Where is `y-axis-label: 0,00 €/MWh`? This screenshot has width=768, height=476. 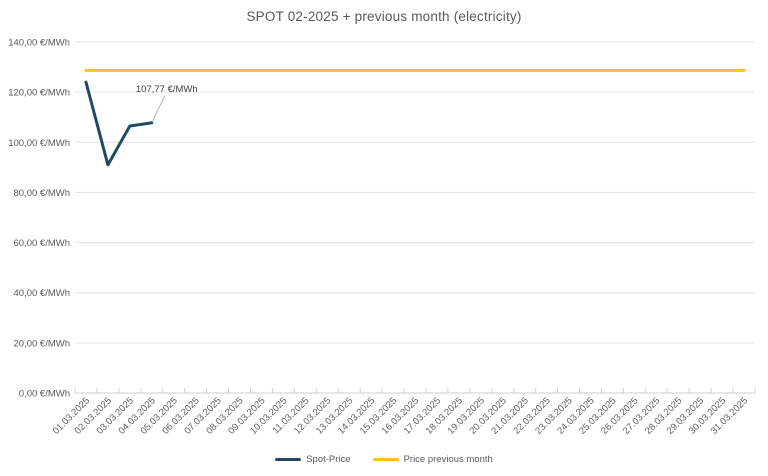
y-axis-label: 0,00 €/MWh is located at coordinates (44, 394).